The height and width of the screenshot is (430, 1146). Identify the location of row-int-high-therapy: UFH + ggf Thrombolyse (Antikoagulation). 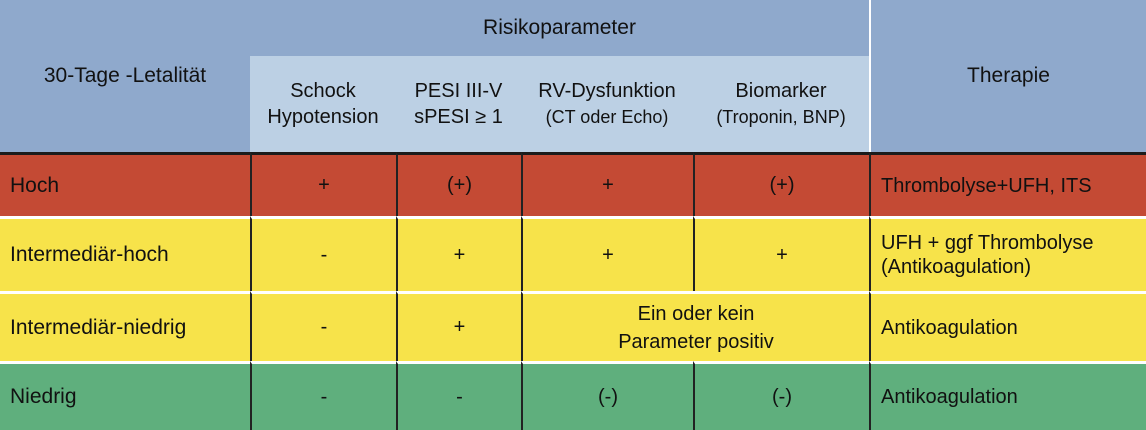
(1007, 253).